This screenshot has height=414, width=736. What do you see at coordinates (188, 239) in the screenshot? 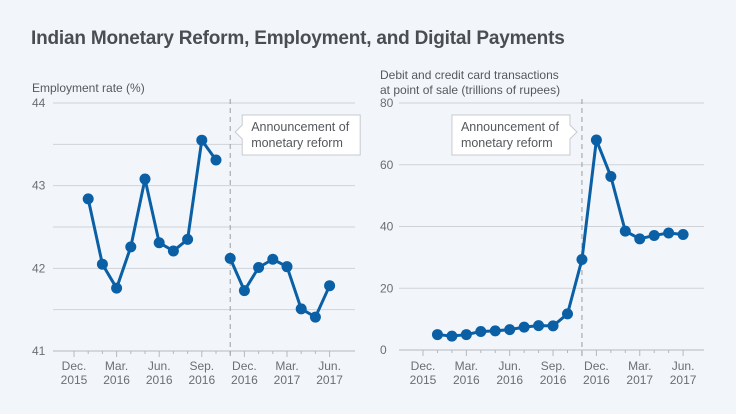
I see `data-point: Aug 2016: 42.35` at bounding box center [188, 239].